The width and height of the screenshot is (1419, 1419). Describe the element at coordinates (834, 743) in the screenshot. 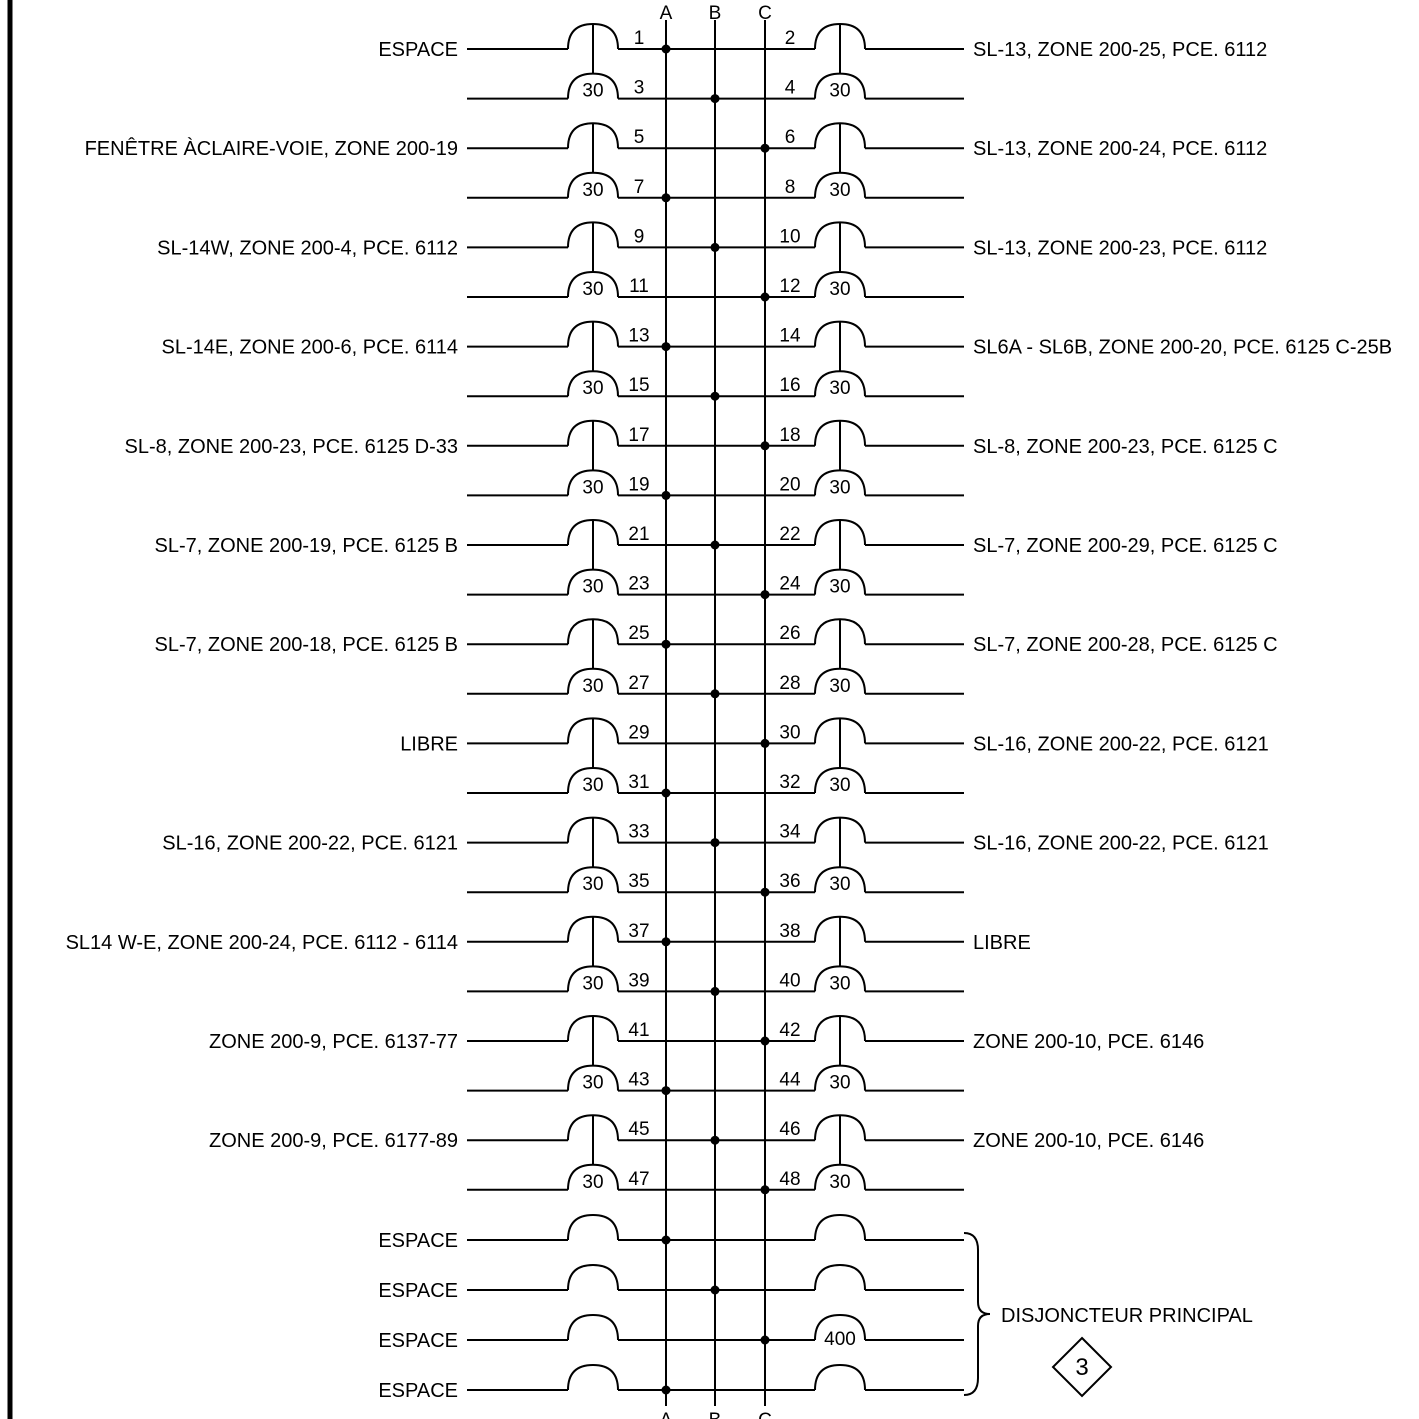

I see `breaker-row: 29 30 LIBRE SL-16, ZONE 200-22, PCE. 6121` at that location.